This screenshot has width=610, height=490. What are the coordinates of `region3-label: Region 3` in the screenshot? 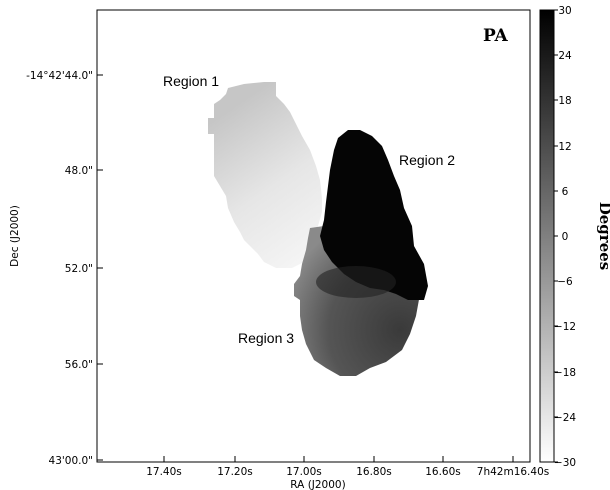 It's located at (266, 338).